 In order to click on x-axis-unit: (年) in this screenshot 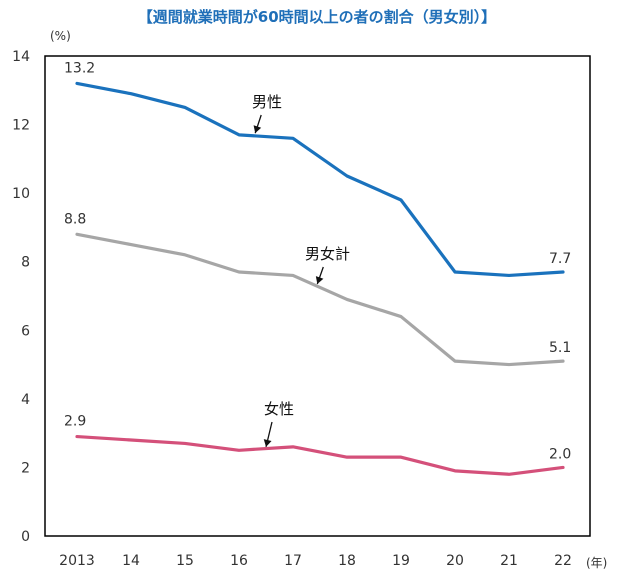, I will do `click(596, 563)`.